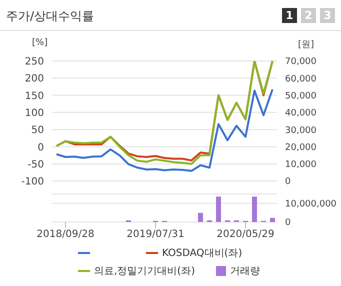  I want to click on y-tick-label: 10,000,000, so click(311, 205).